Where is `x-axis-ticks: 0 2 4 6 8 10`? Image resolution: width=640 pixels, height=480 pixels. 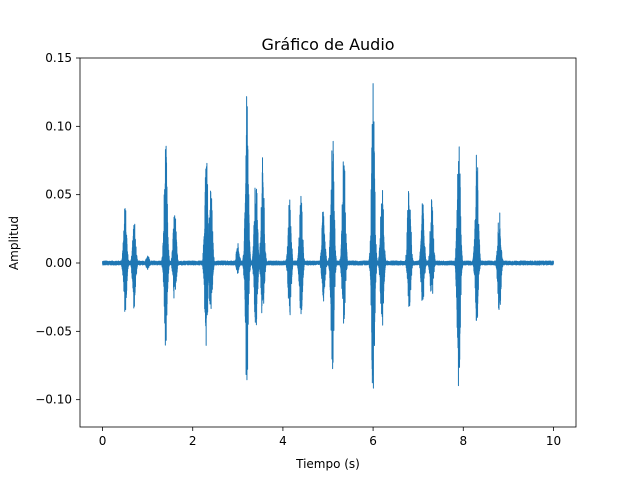 x-axis-ticks: 0 2 4 6 8 10 is located at coordinates (330, 437).